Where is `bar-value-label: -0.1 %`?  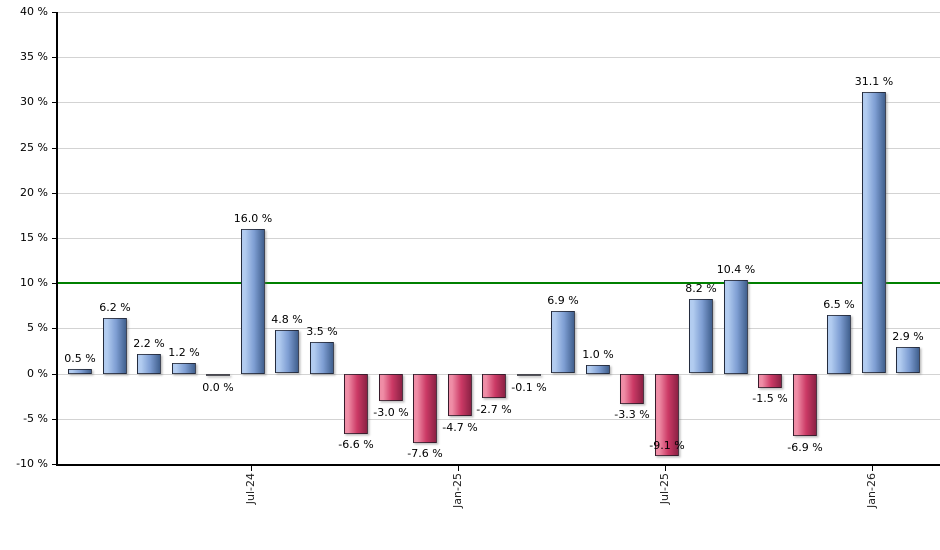
bar-value-label: -0.1 % is located at coordinates (529, 387).